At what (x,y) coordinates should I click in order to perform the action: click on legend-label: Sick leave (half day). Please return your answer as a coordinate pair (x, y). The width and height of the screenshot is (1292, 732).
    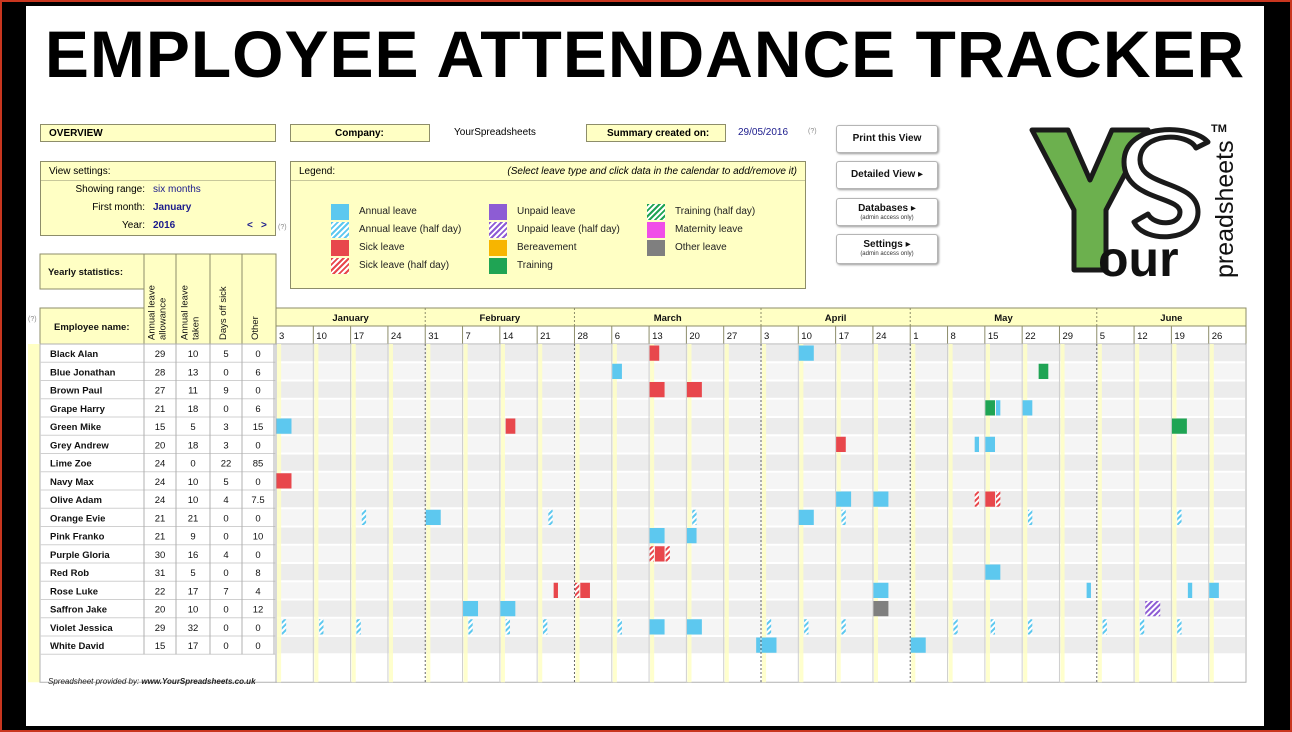
    Looking at the image, I should click on (404, 265).